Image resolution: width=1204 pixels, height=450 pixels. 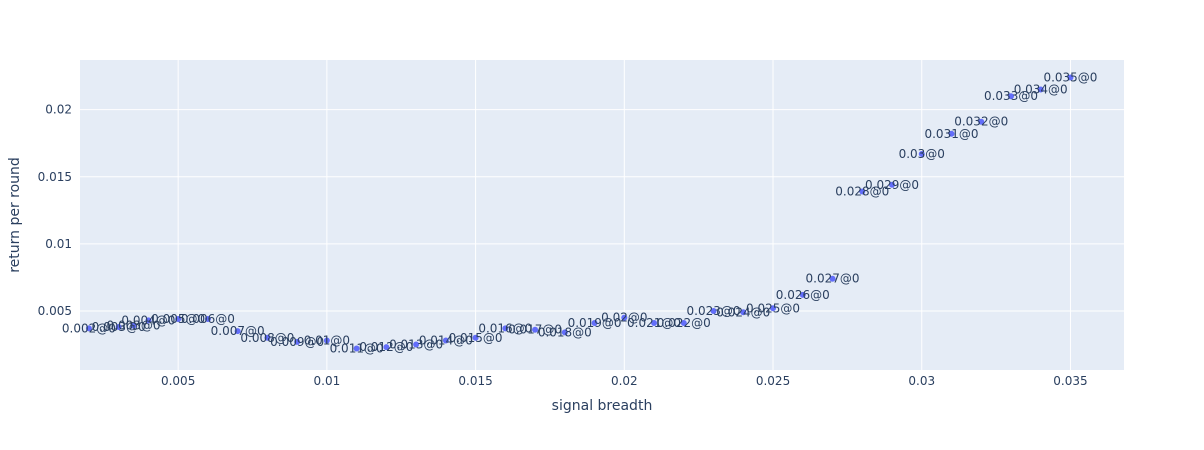 I want to click on point-label: 0.004@0, so click(x=148, y=320).